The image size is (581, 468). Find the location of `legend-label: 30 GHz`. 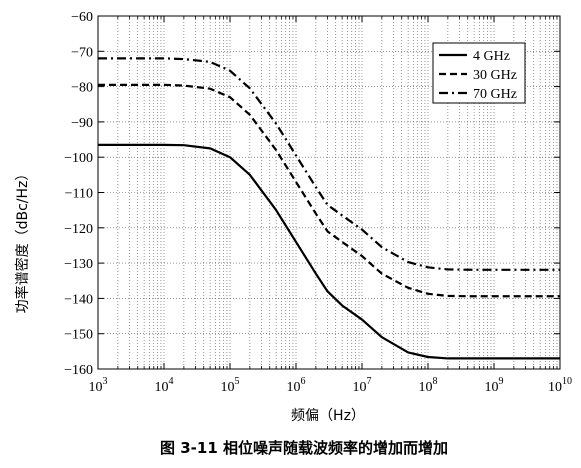

legend-label: 30 GHz is located at coordinates (495, 75).